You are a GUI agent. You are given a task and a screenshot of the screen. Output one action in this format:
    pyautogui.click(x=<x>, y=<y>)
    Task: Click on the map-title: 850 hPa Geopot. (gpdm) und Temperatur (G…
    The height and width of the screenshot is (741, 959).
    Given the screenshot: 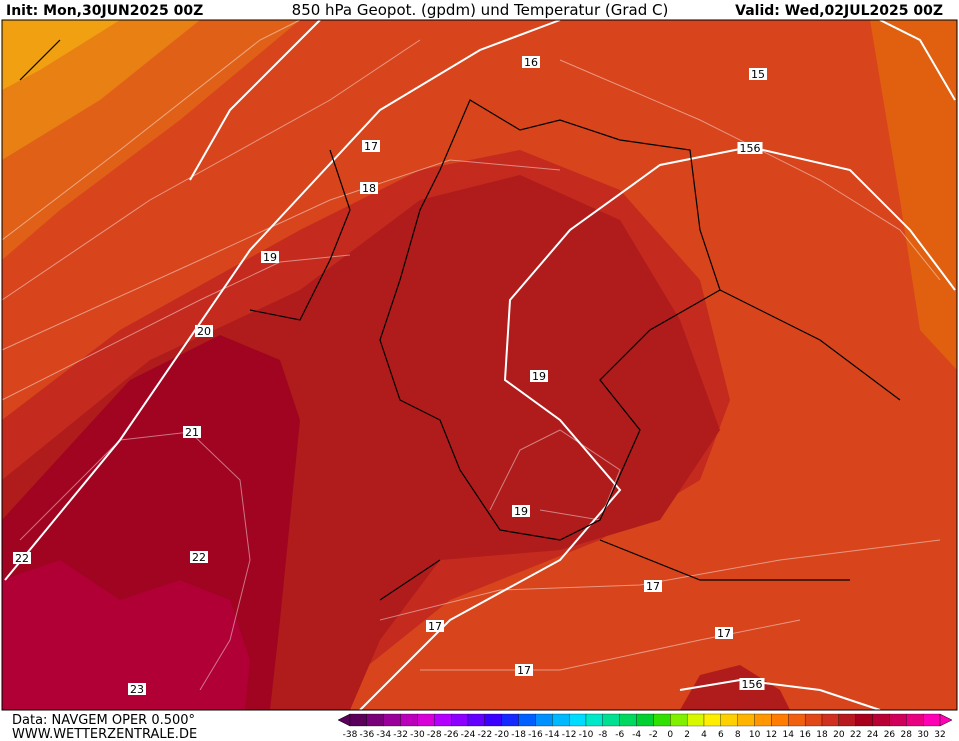 What is the action you would take?
    pyautogui.click(x=480, y=10)
    